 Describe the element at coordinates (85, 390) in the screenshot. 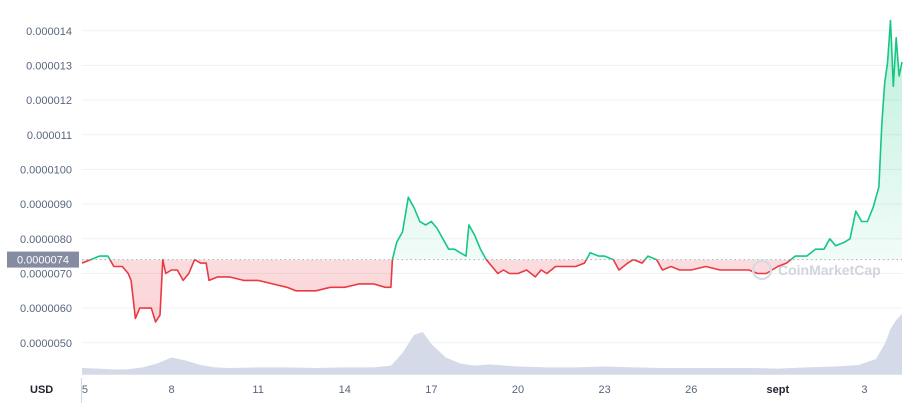

I see `x-tick-label-0: 5` at that location.